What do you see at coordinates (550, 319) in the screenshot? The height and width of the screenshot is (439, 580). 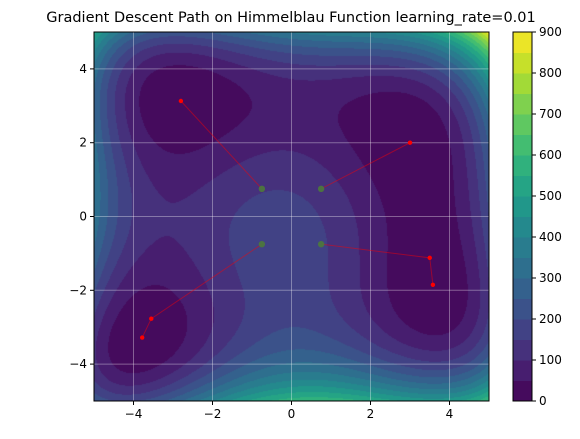 I see `colorbar-tick-label: 200` at bounding box center [550, 319].